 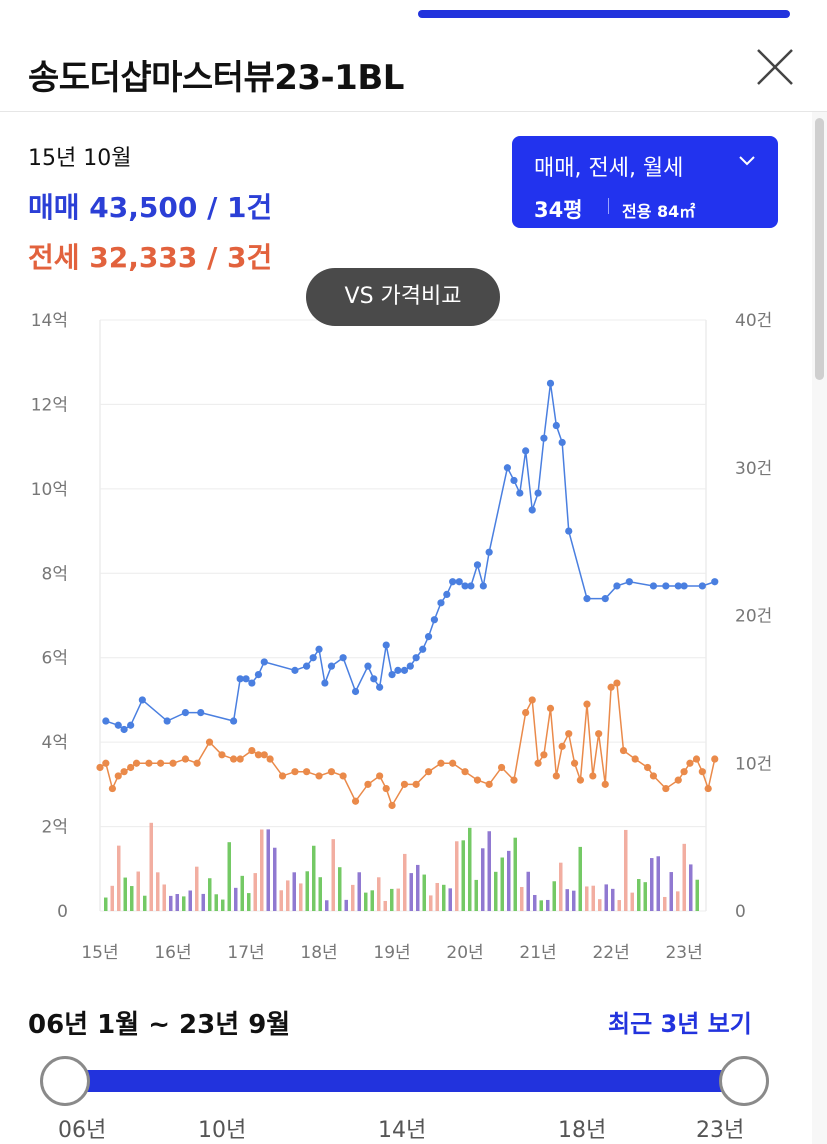 What do you see at coordinates (744, 1081) in the screenshot?
I see `range-slider-end-handle` at bounding box center [744, 1081].